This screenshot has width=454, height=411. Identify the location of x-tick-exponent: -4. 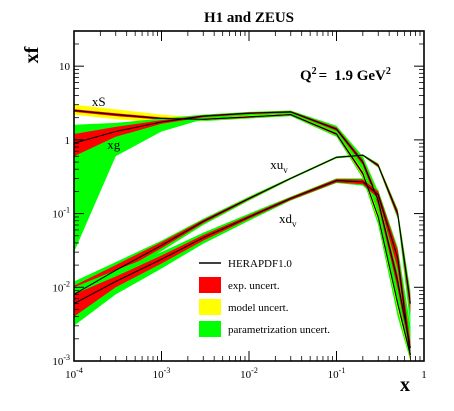
(79, 370).